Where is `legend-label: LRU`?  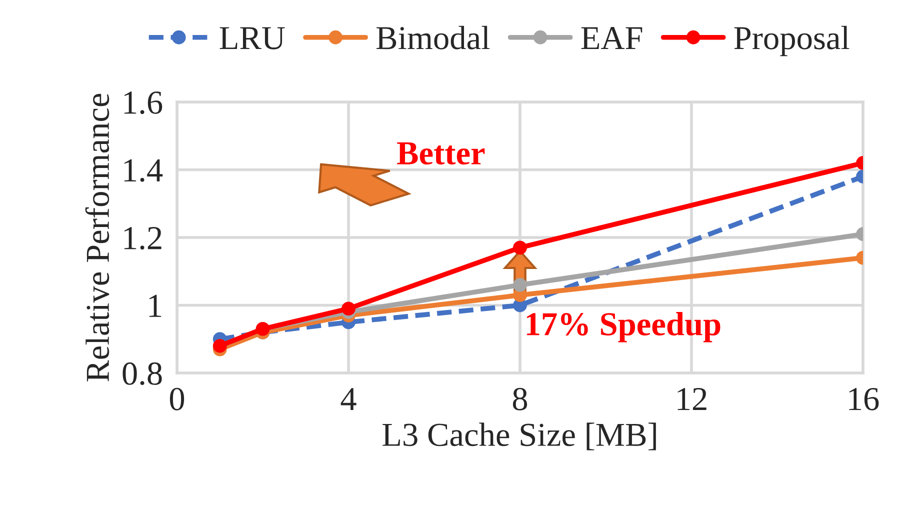
legend-label: LRU is located at coordinates (252, 38).